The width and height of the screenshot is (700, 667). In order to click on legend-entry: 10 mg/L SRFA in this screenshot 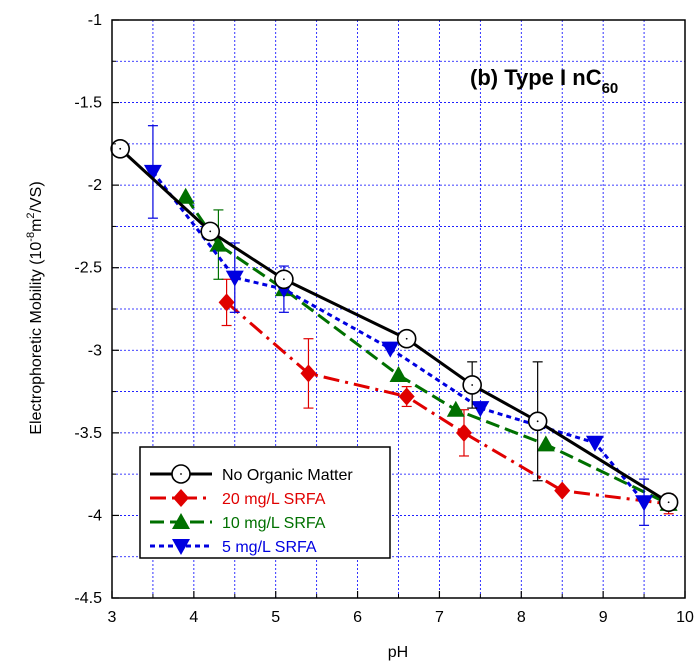, I will do `click(238, 522)`.